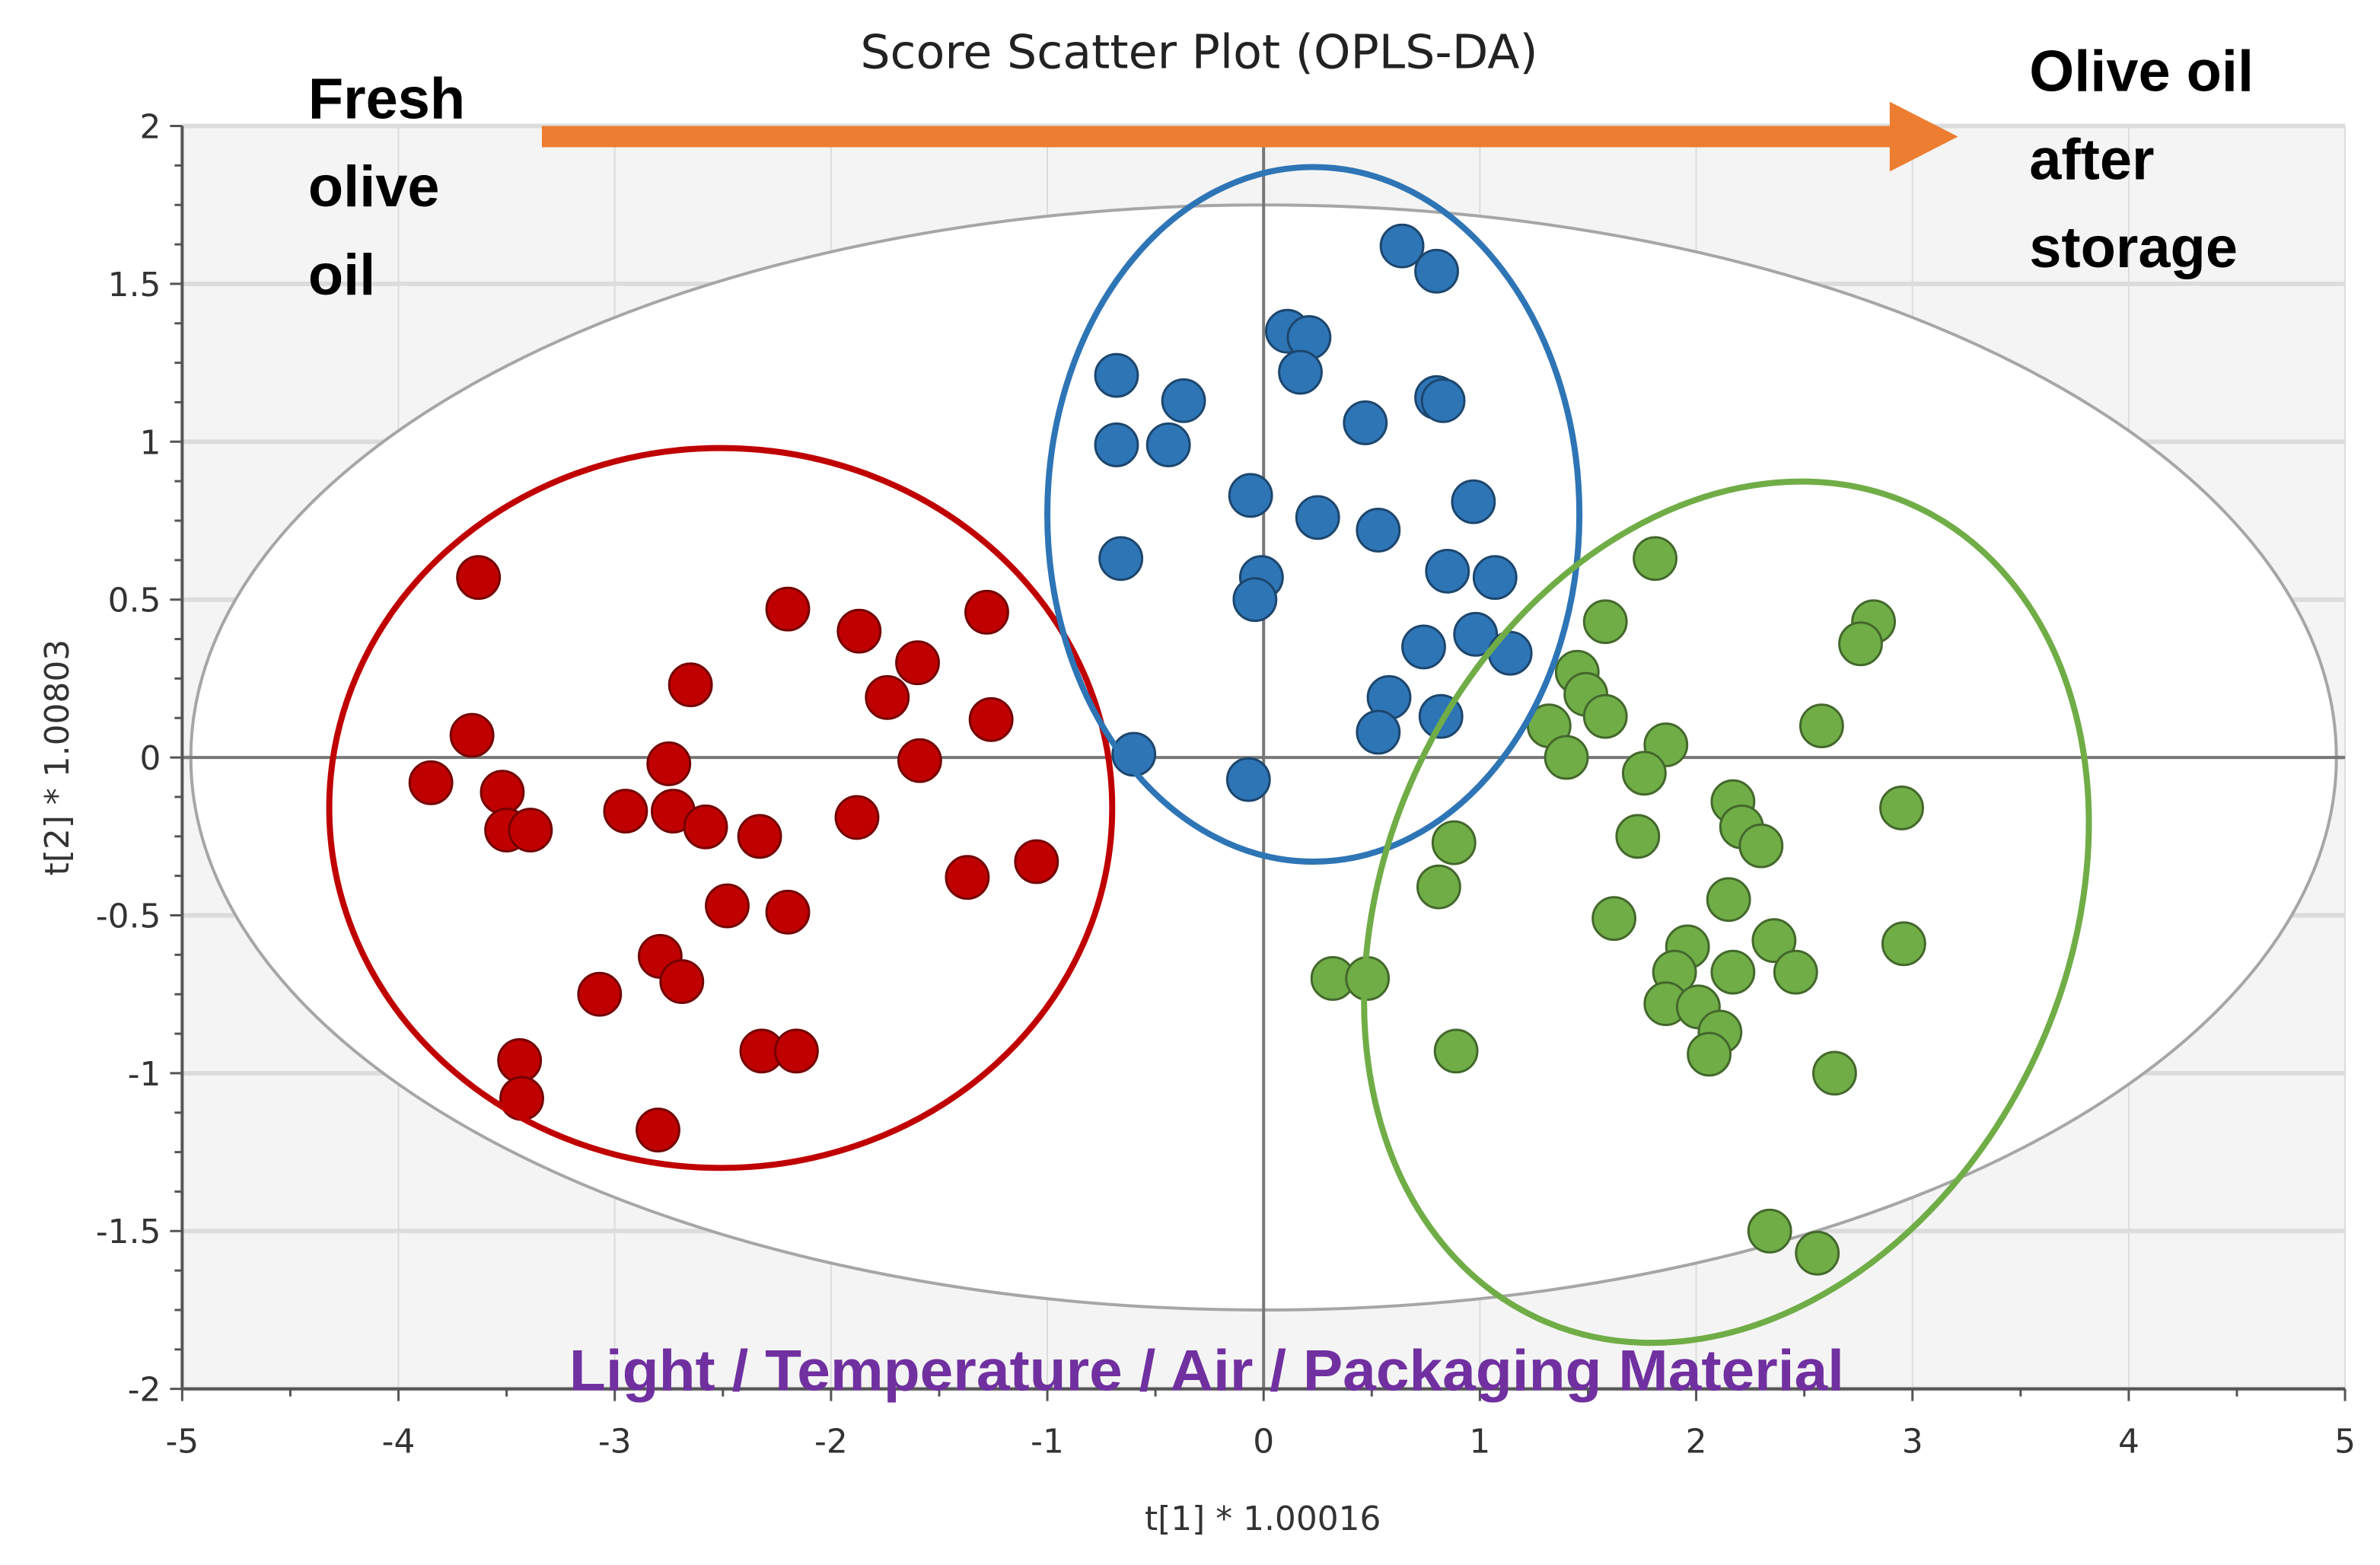 This screenshot has height=1565, width=2380. I want to click on x-tick-label: -5, so click(182, 1441).